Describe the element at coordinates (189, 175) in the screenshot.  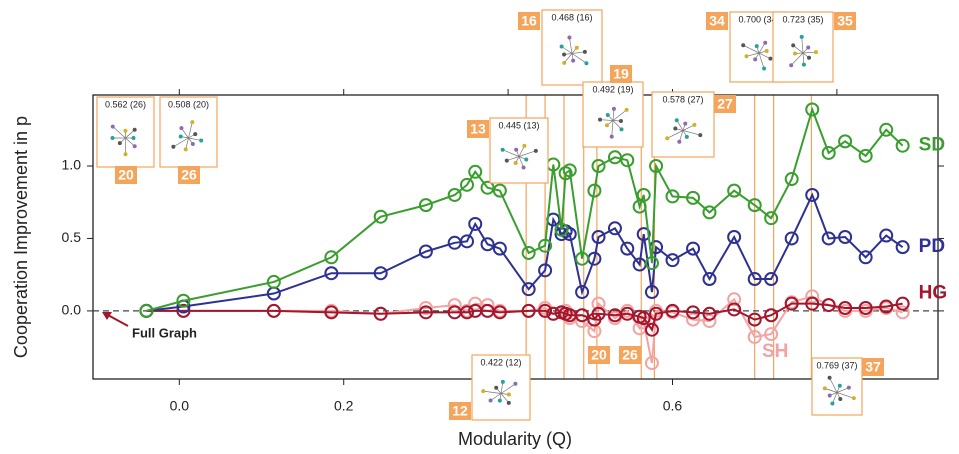
I see `inset-badge-label: 26` at that location.